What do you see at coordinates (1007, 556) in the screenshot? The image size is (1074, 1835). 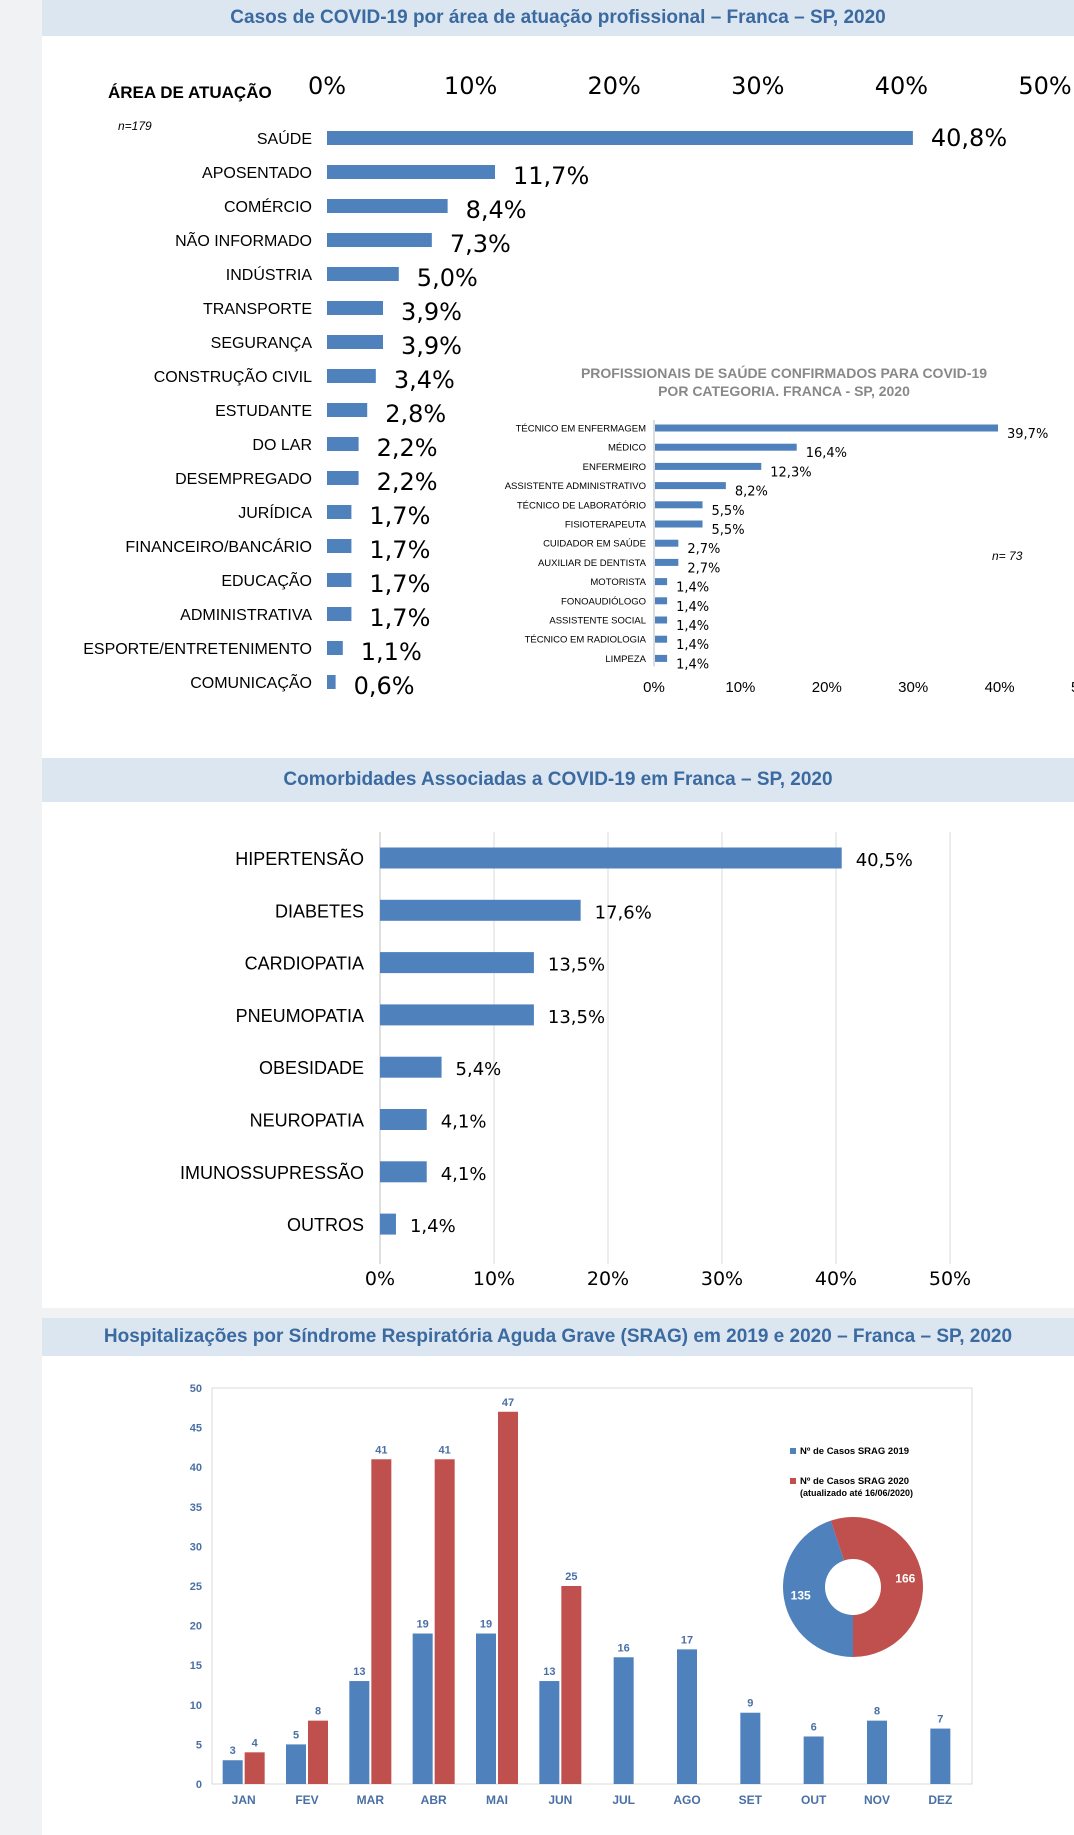 I see `inset-n-label: n= 73` at bounding box center [1007, 556].